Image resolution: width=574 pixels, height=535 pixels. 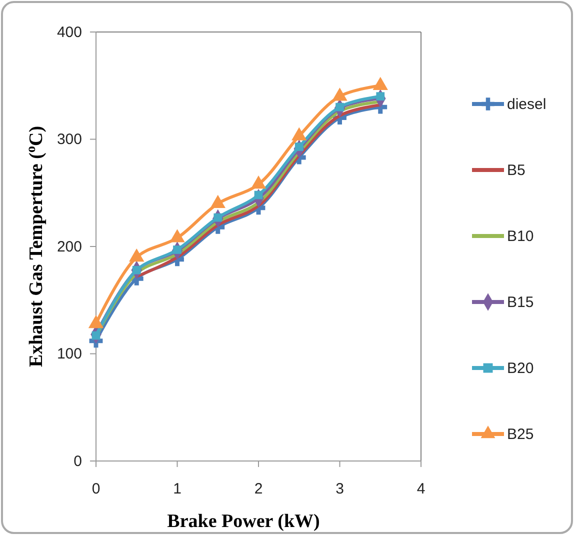 What do you see at coordinates (69, 247) in the screenshot?
I see `y-tick-label: 200` at bounding box center [69, 247].